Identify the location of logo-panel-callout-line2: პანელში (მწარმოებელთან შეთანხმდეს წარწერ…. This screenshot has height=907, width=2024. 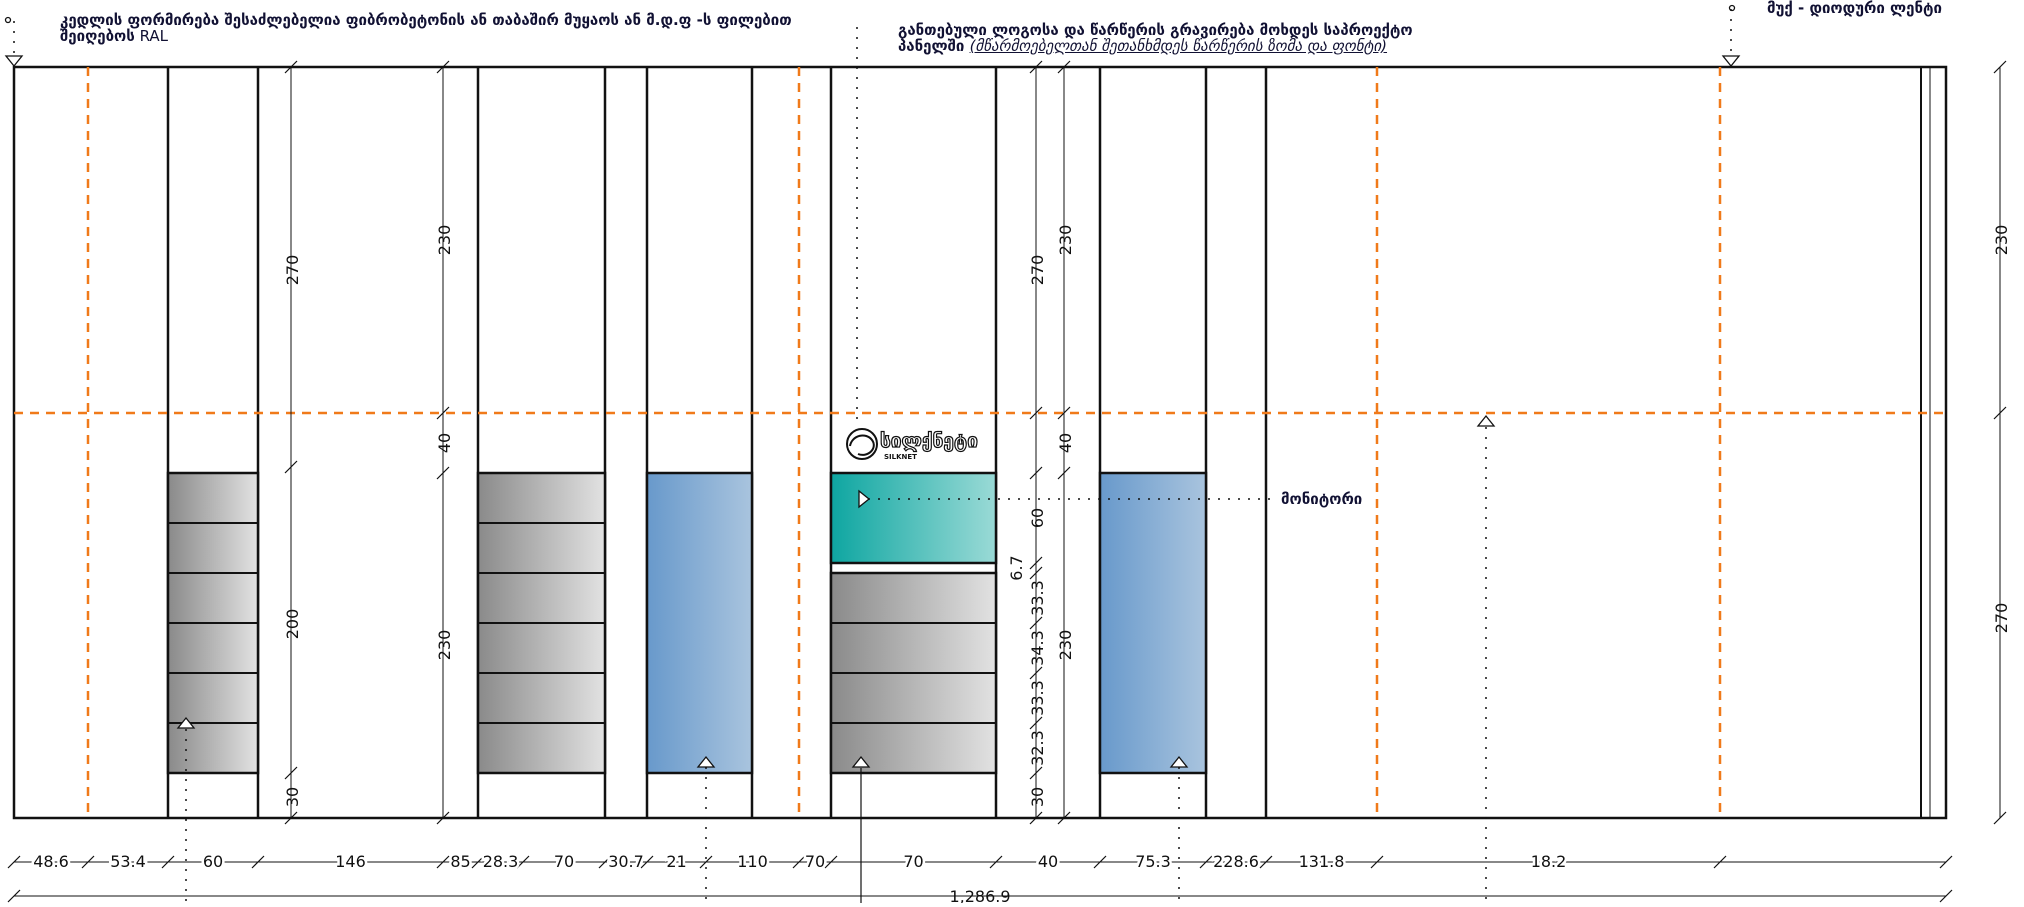
(1155, 46).